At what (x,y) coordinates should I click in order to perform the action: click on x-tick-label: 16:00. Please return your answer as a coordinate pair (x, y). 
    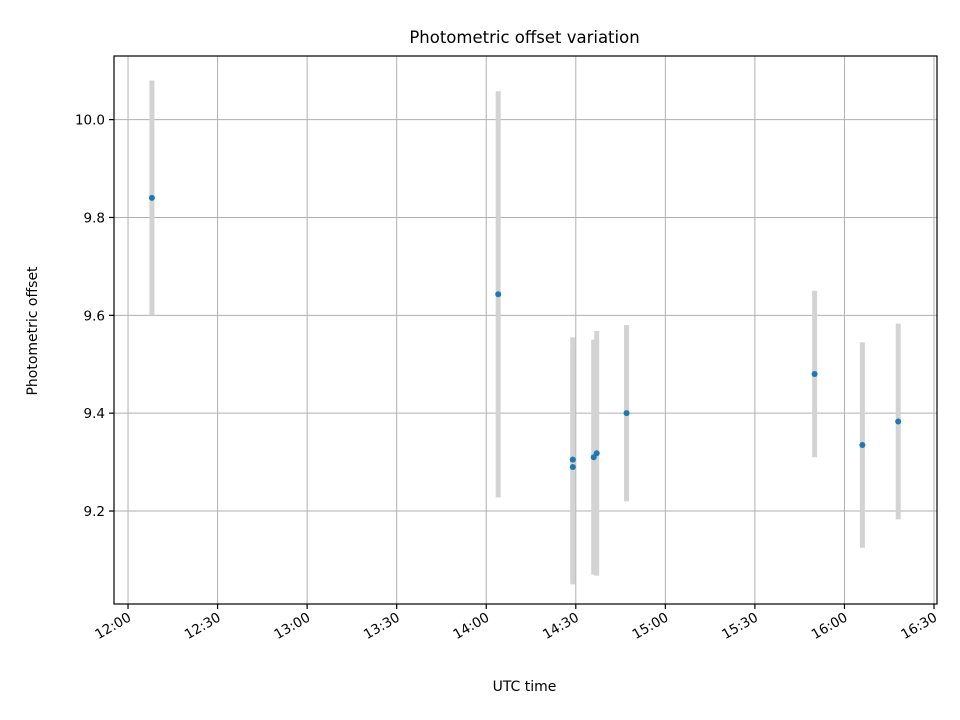
    Looking at the image, I should click on (830, 626).